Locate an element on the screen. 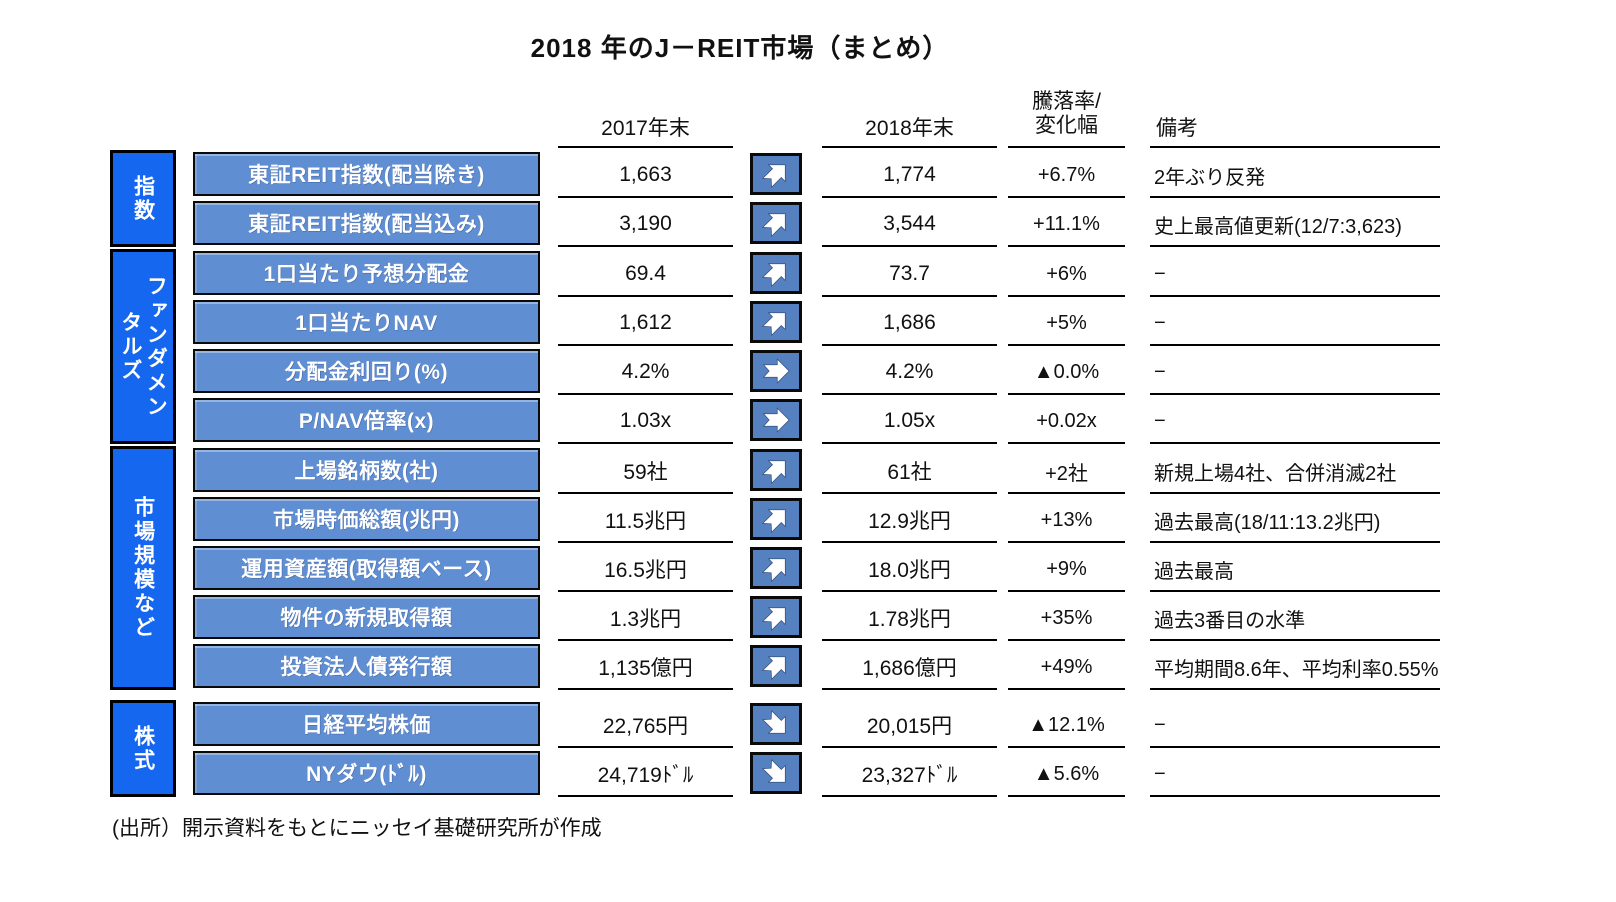  row-label-cell: 運用資産額(取得額ベース) is located at coordinates (366, 568).